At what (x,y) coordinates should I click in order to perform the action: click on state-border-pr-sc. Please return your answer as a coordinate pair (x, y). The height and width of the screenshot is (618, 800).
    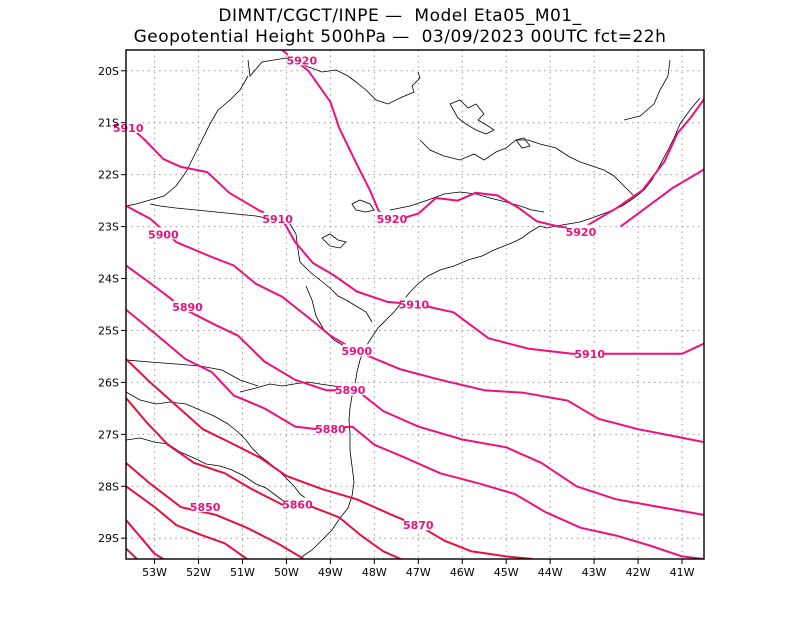
    Looking at the image, I should click on (328, 318).